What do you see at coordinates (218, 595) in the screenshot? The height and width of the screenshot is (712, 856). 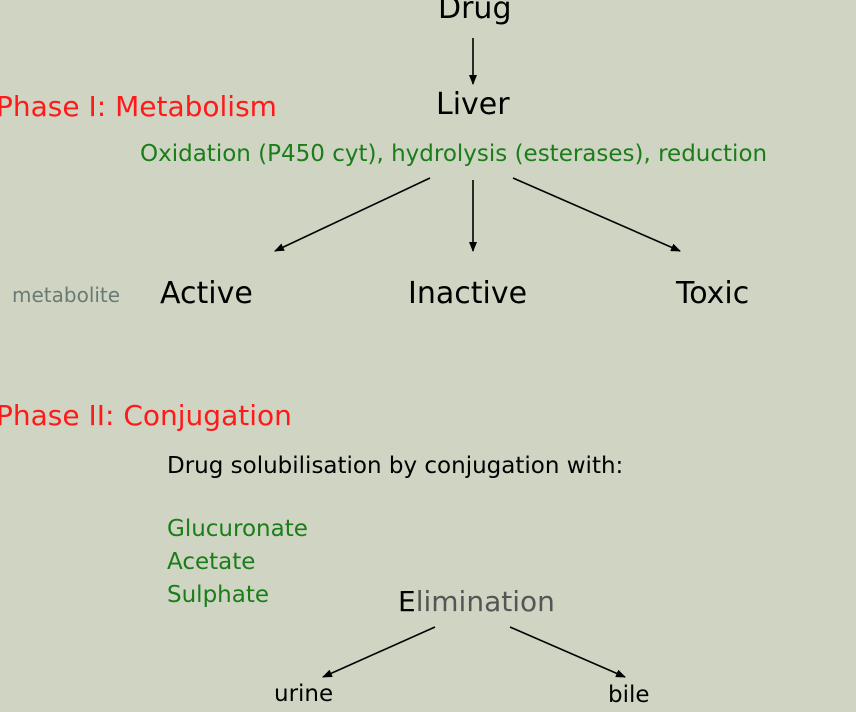 I see `conjugate-sulphate: Sulphate` at bounding box center [218, 595].